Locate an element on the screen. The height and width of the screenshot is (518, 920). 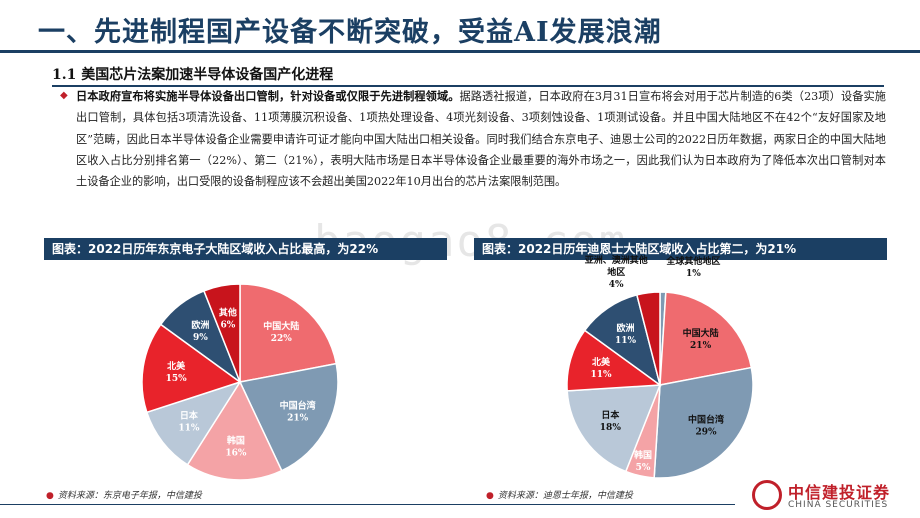
slice-value-label: 6% is located at coordinates (227, 325).